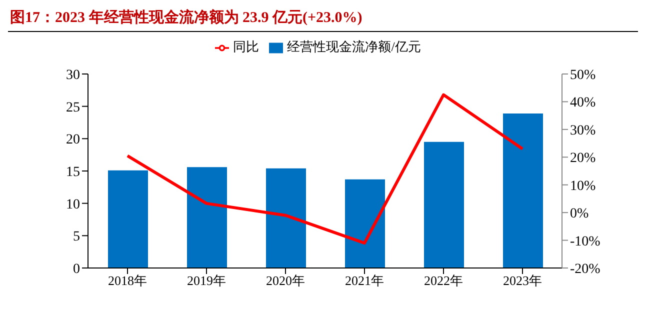 The image size is (646, 331). What do you see at coordinates (246, 46) in the screenshot?
I see `legend-label: 同比` at bounding box center [246, 46].